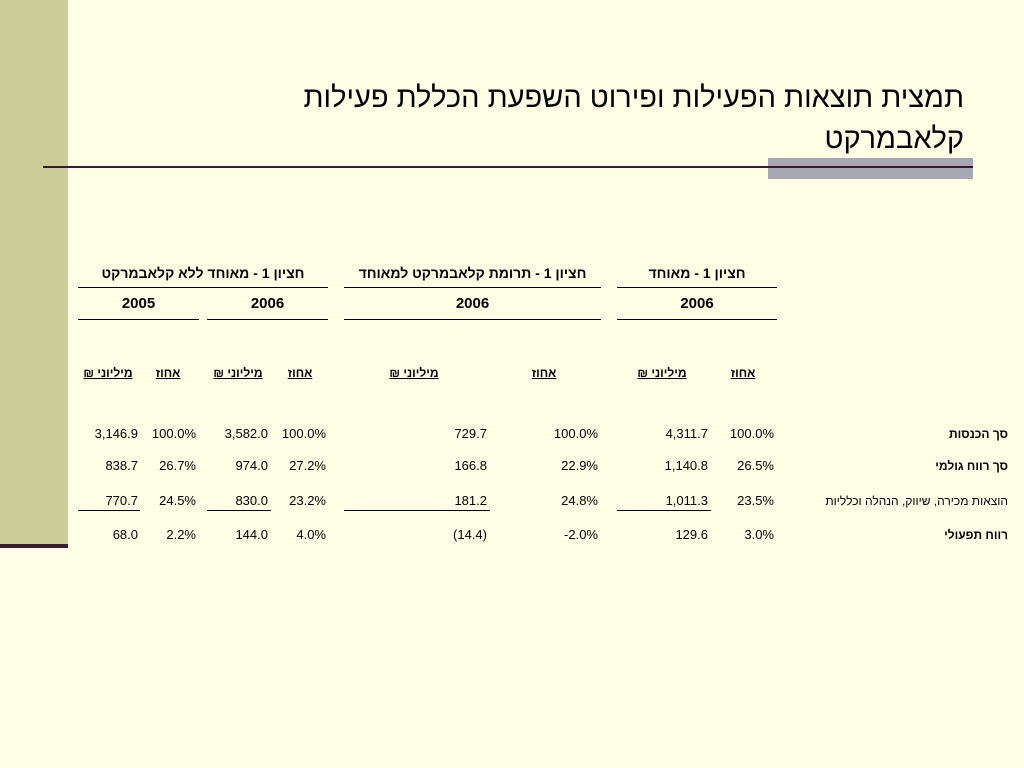 This screenshot has width=1024, height=768. Describe the element at coordinates (470, 534) in the screenshot. I see `cell: (14.4)` at that location.